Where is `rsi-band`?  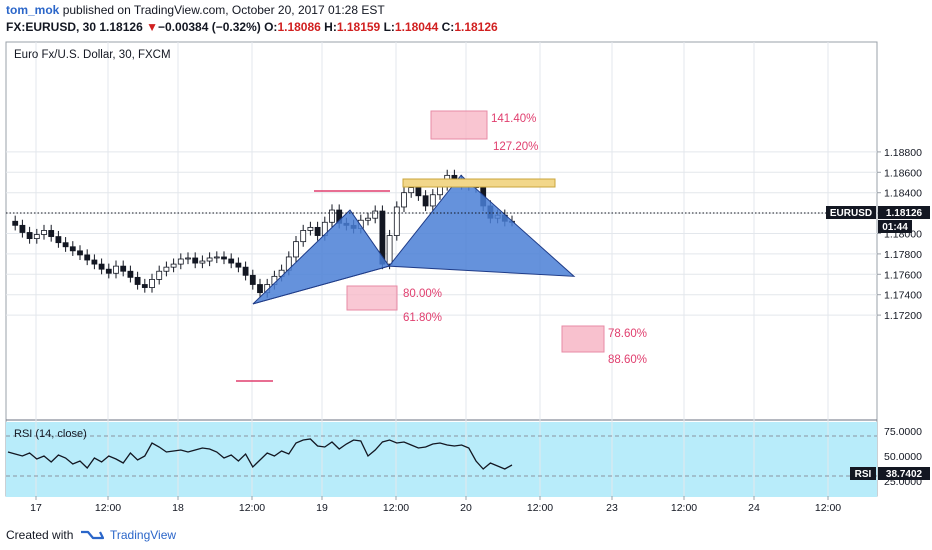 rsi-band is located at coordinates (441, 459).